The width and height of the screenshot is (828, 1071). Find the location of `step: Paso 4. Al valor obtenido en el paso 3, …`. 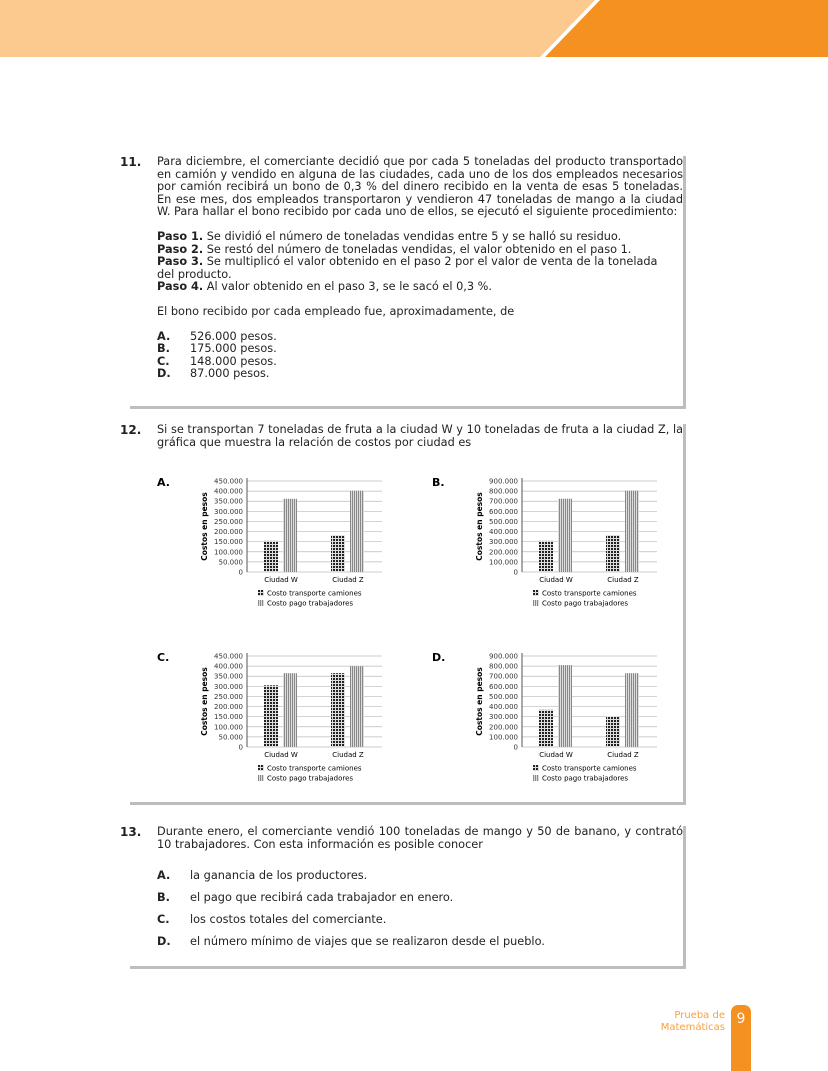

step: Paso 4. Al valor obtenido en el paso 3, … is located at coordinates (324, 287).